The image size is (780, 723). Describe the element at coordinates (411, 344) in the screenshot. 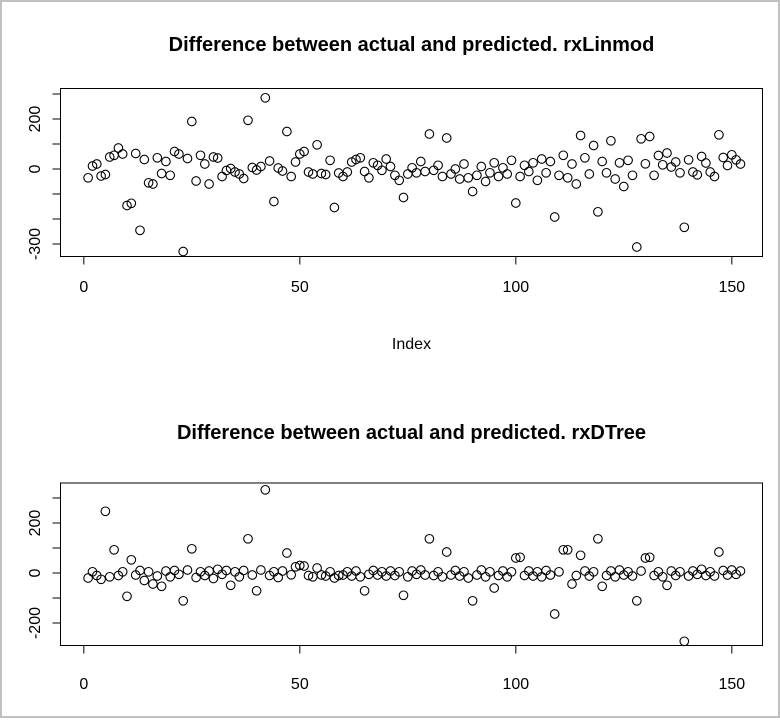

I see `x-axis-title: Index` at that location.